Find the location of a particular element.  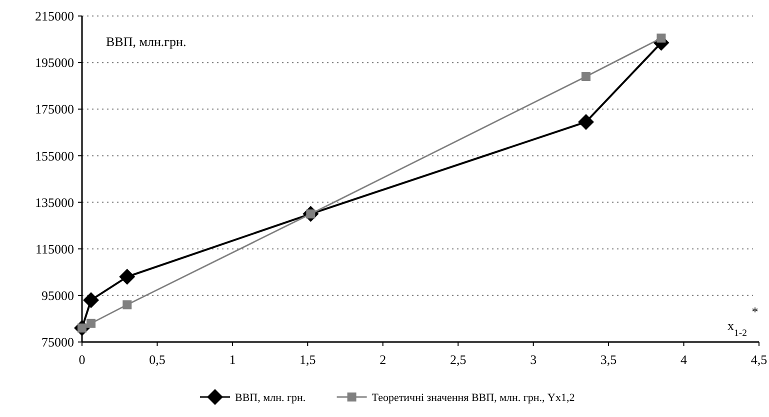

legend-label: Теоретичні значення ВВП, млн. грн., Yx1,2 is located at coordinates (473, 398).